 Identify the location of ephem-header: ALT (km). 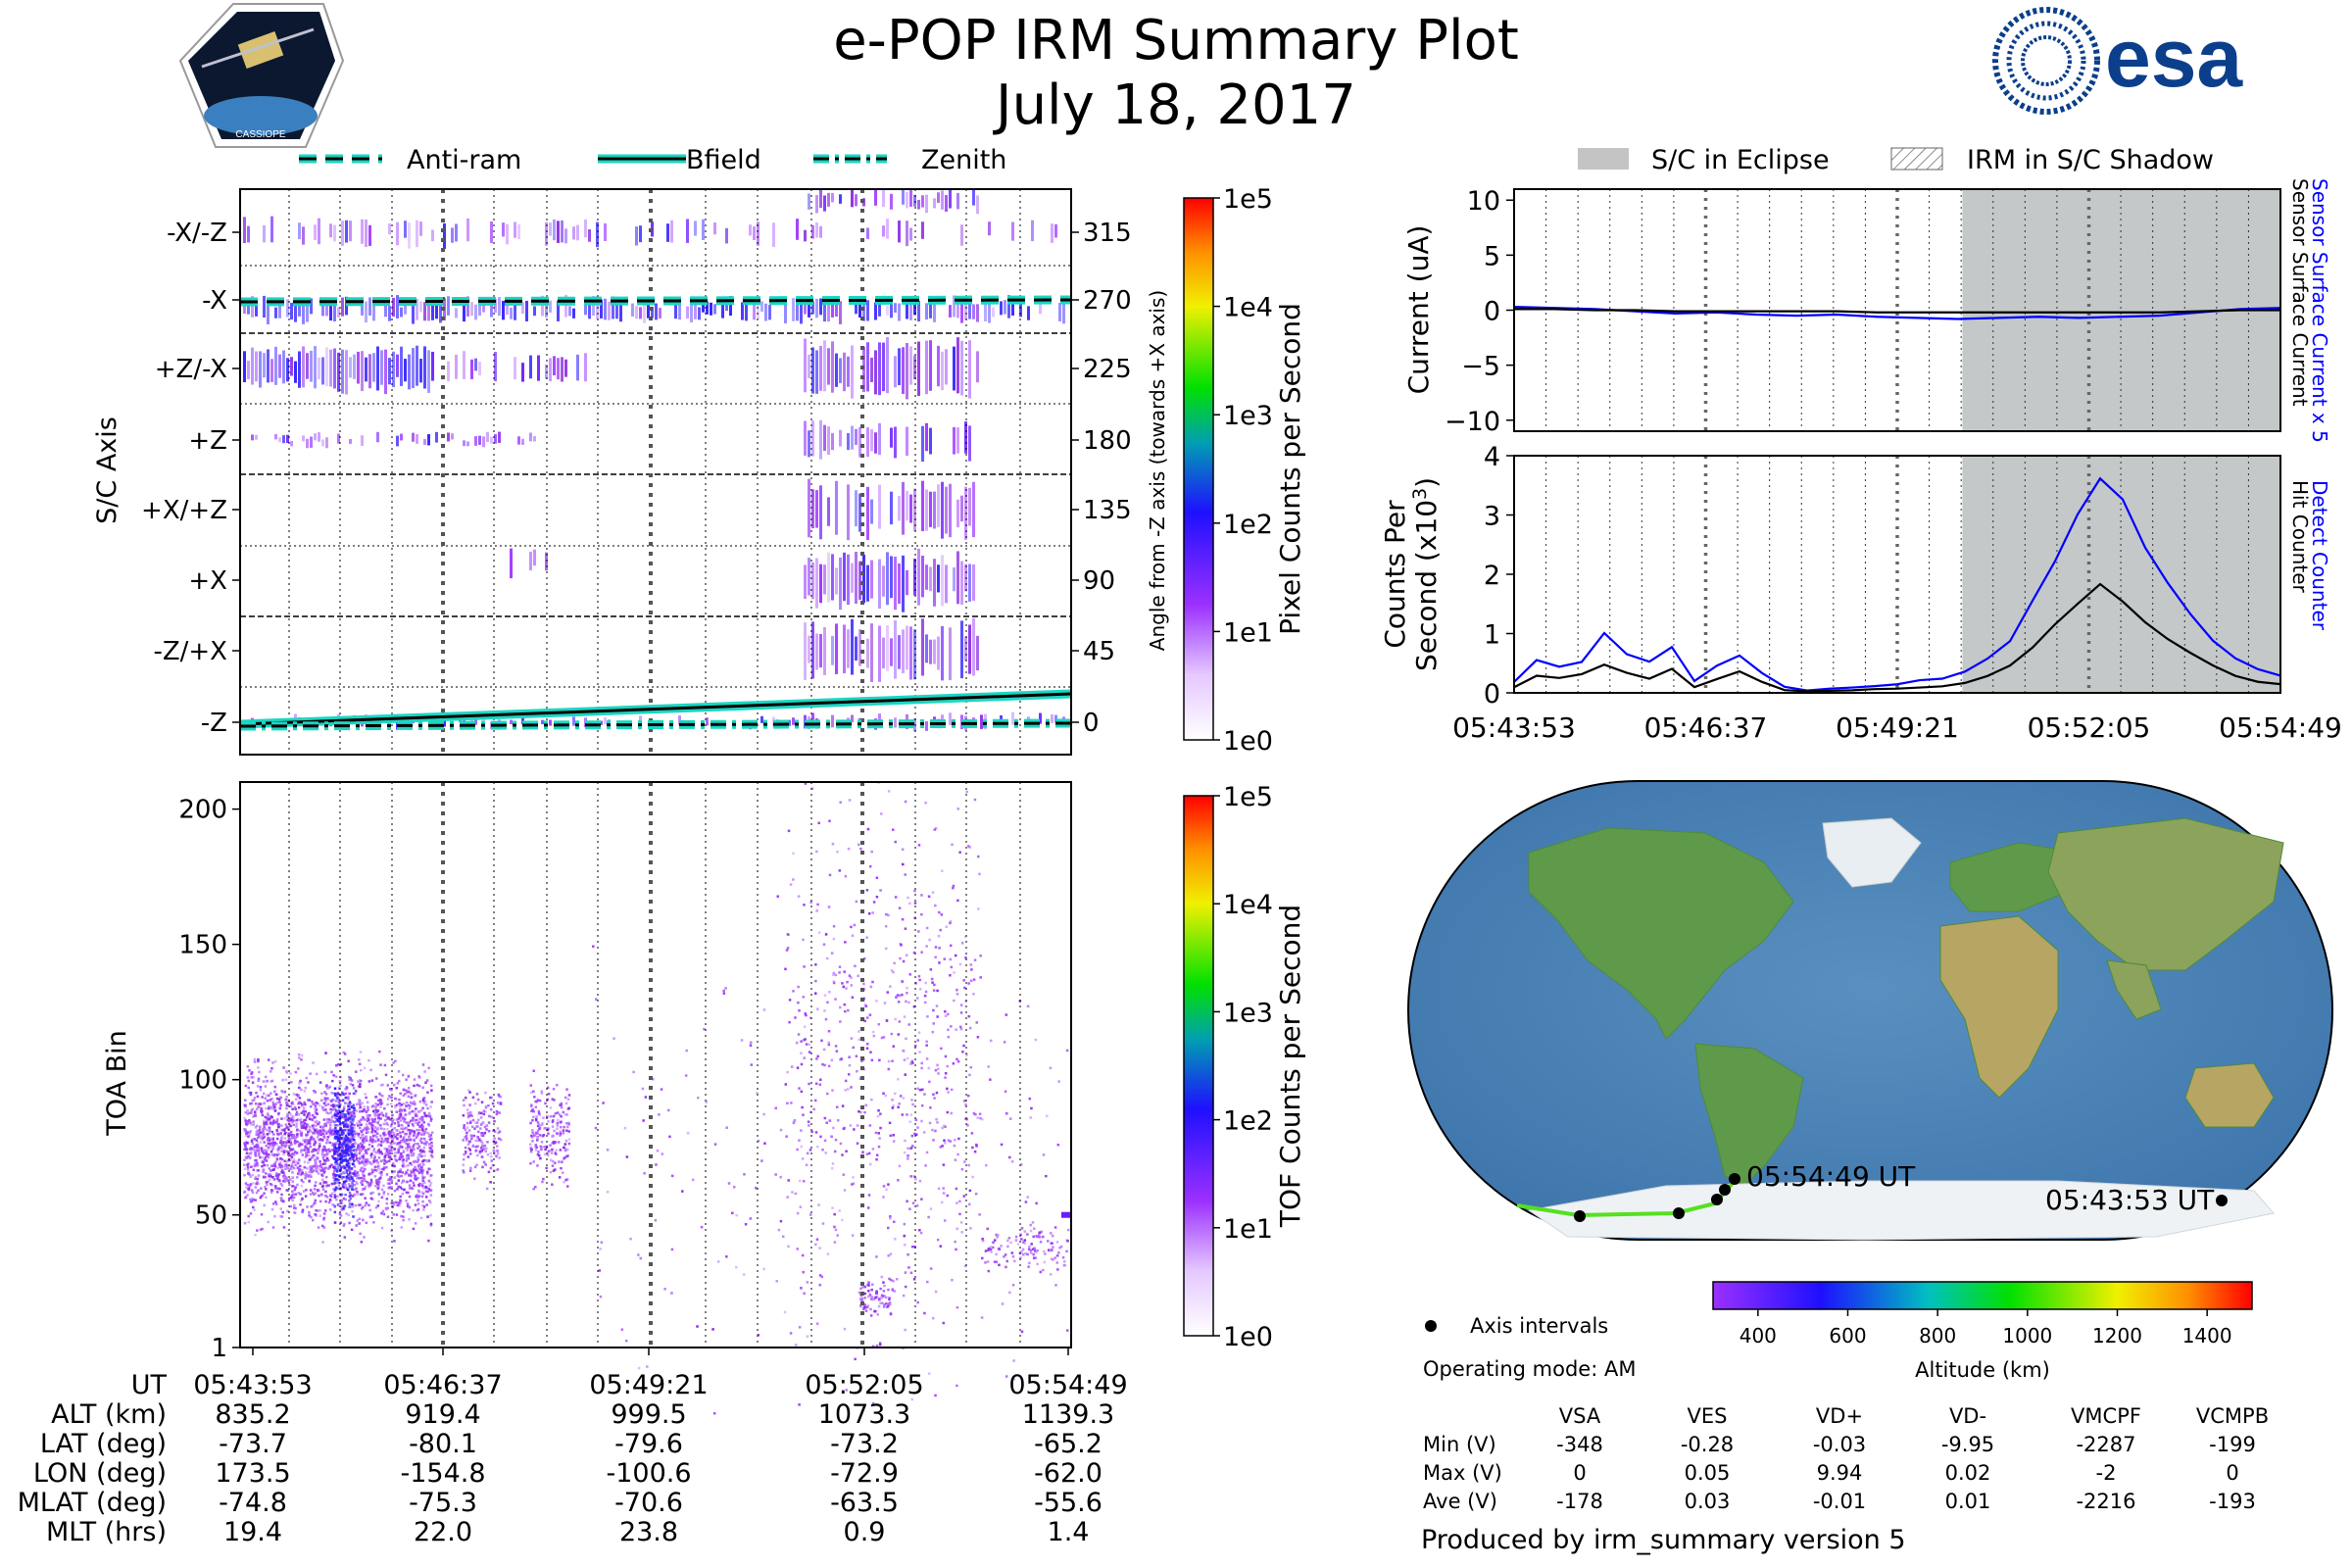
(109, 1415).